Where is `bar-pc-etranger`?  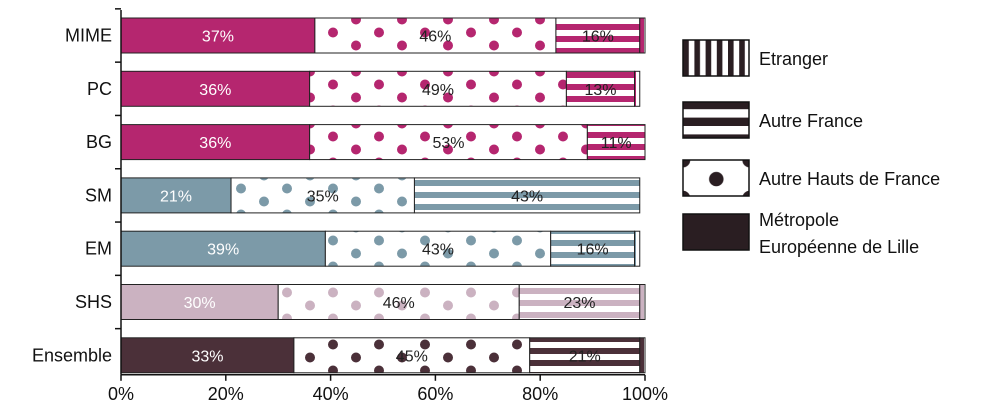
bar-pc-etranger is located at coordinates (637, 88).